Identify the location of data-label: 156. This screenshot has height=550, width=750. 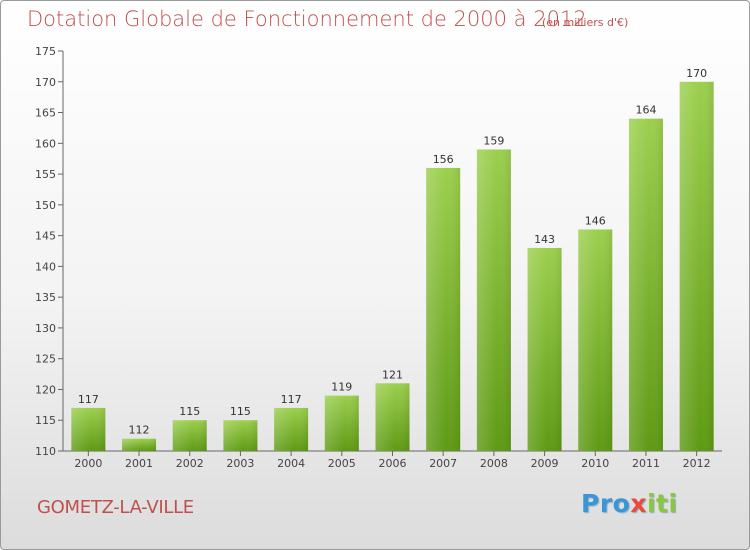
(443, 159).